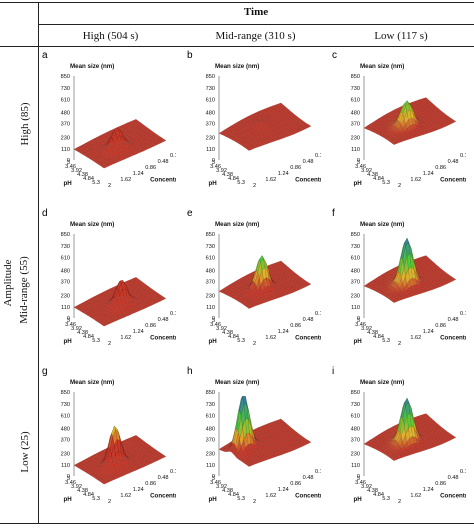 The image size is (474, 530). What do you see at coordinates (24, 290) in the screenshot?
I see `row-header-mid: Mid-range (55)` at bounding box center [24, 290].